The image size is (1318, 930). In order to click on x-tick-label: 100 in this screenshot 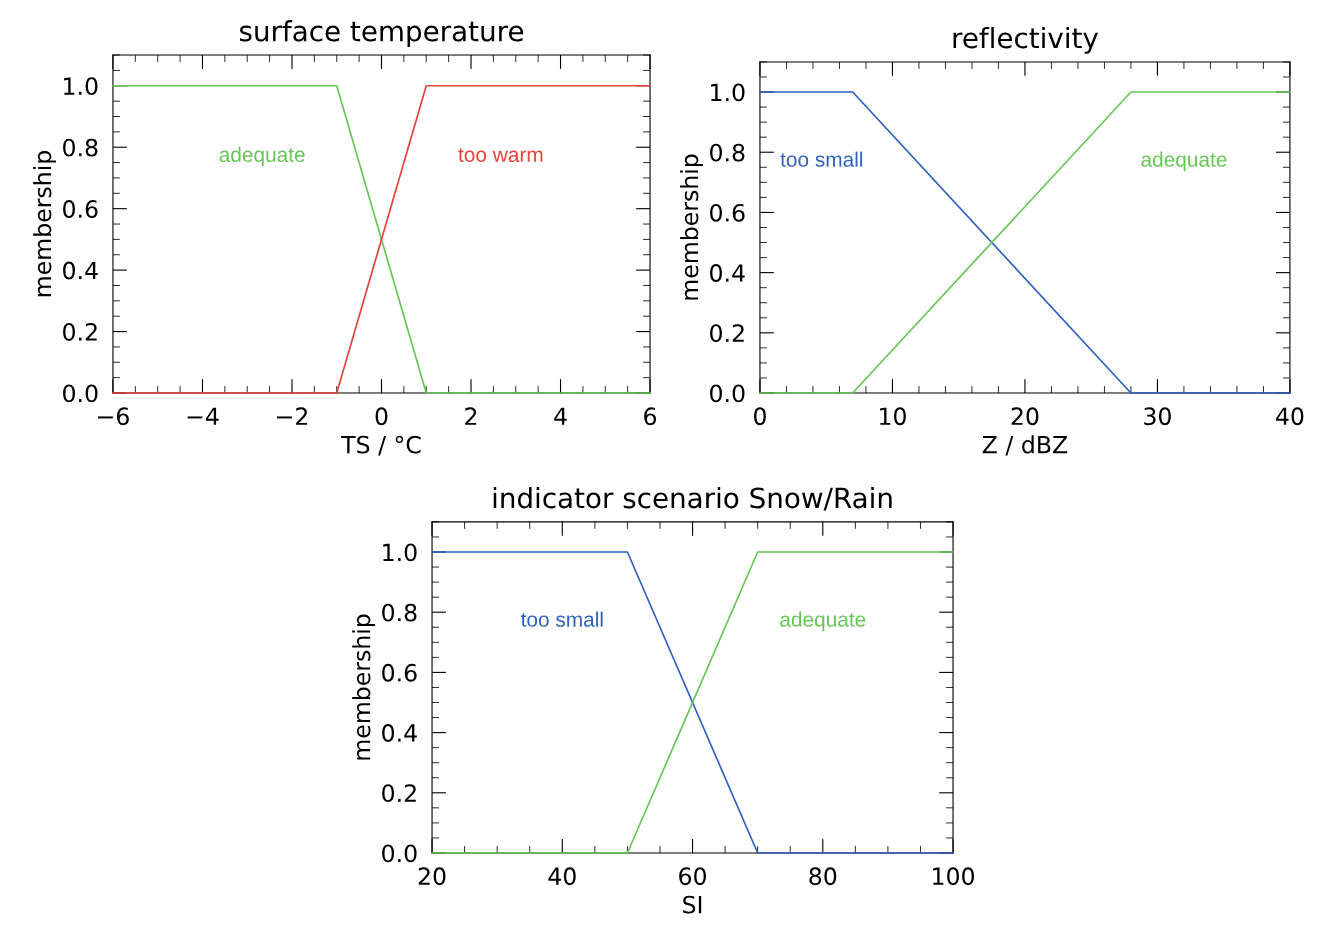, I will do `click(954, 876)`.